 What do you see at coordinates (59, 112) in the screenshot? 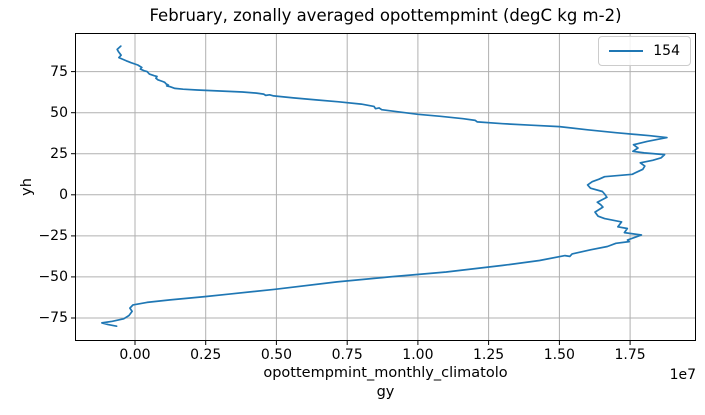
I see `y-tick-label-50: 50` at bounding box center [59, 112].